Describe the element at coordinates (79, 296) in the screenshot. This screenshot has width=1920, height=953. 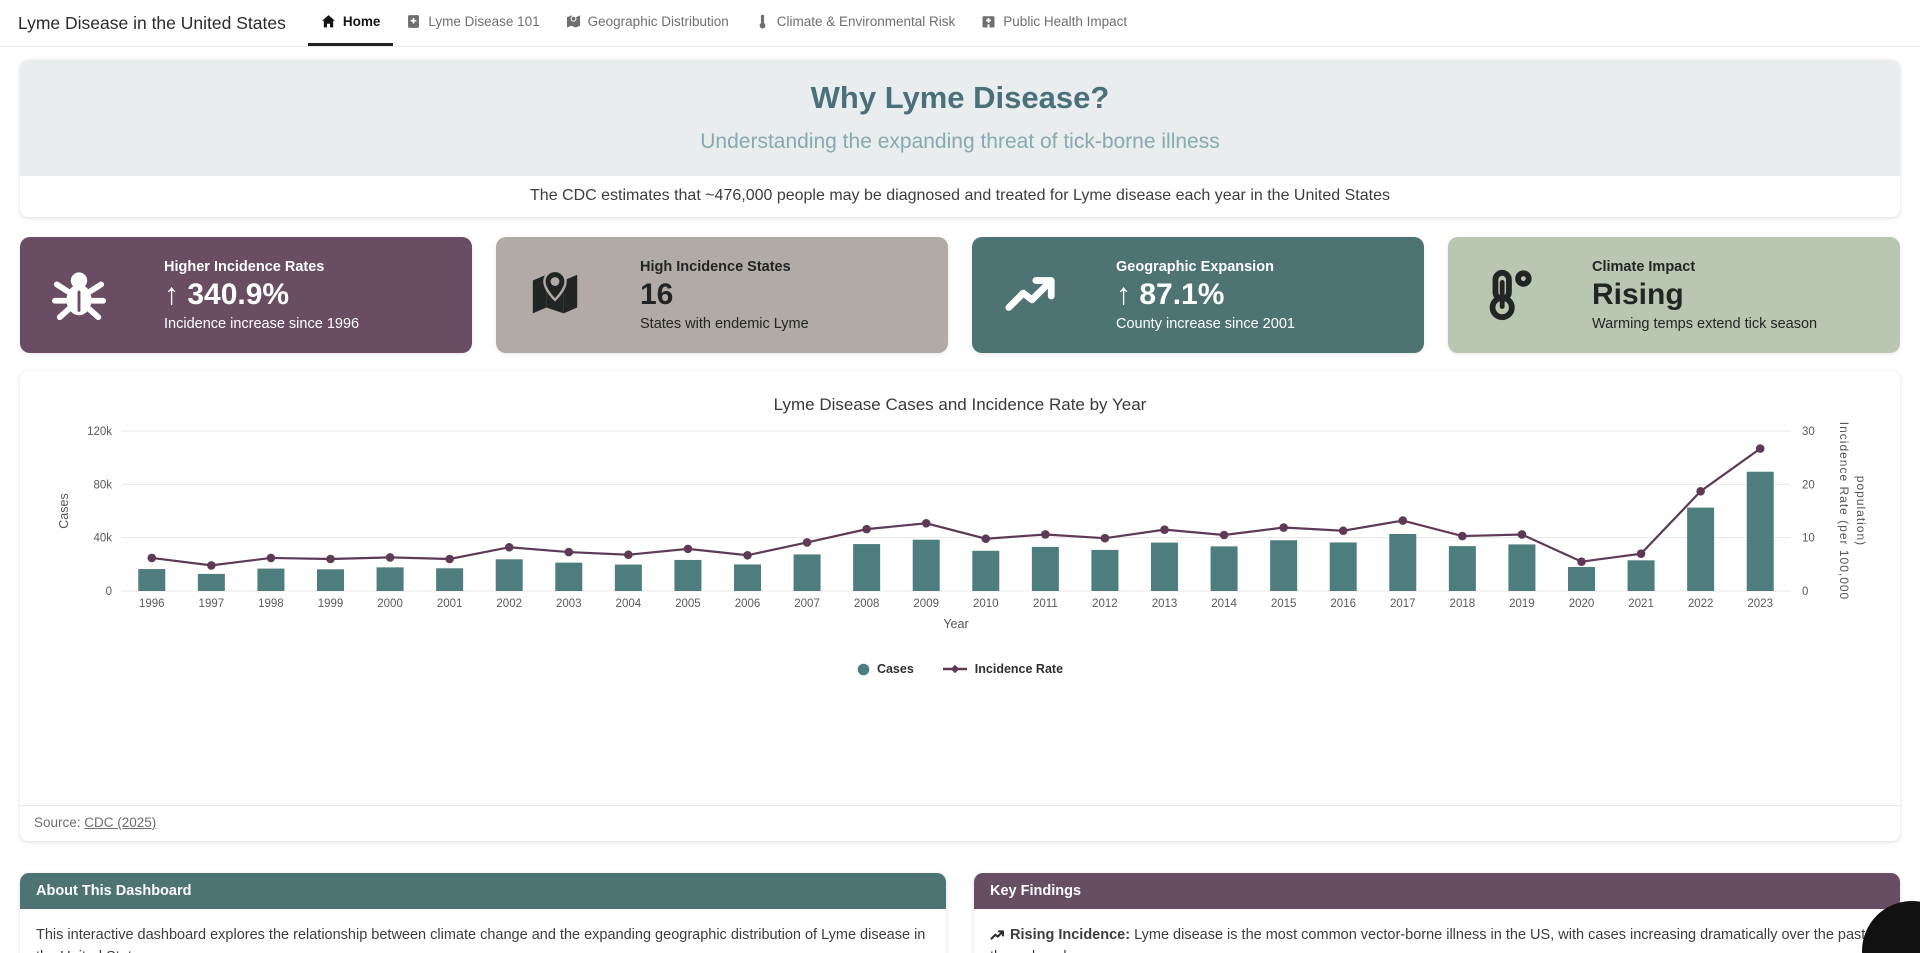
I see `tick-bug-icon` at that location.